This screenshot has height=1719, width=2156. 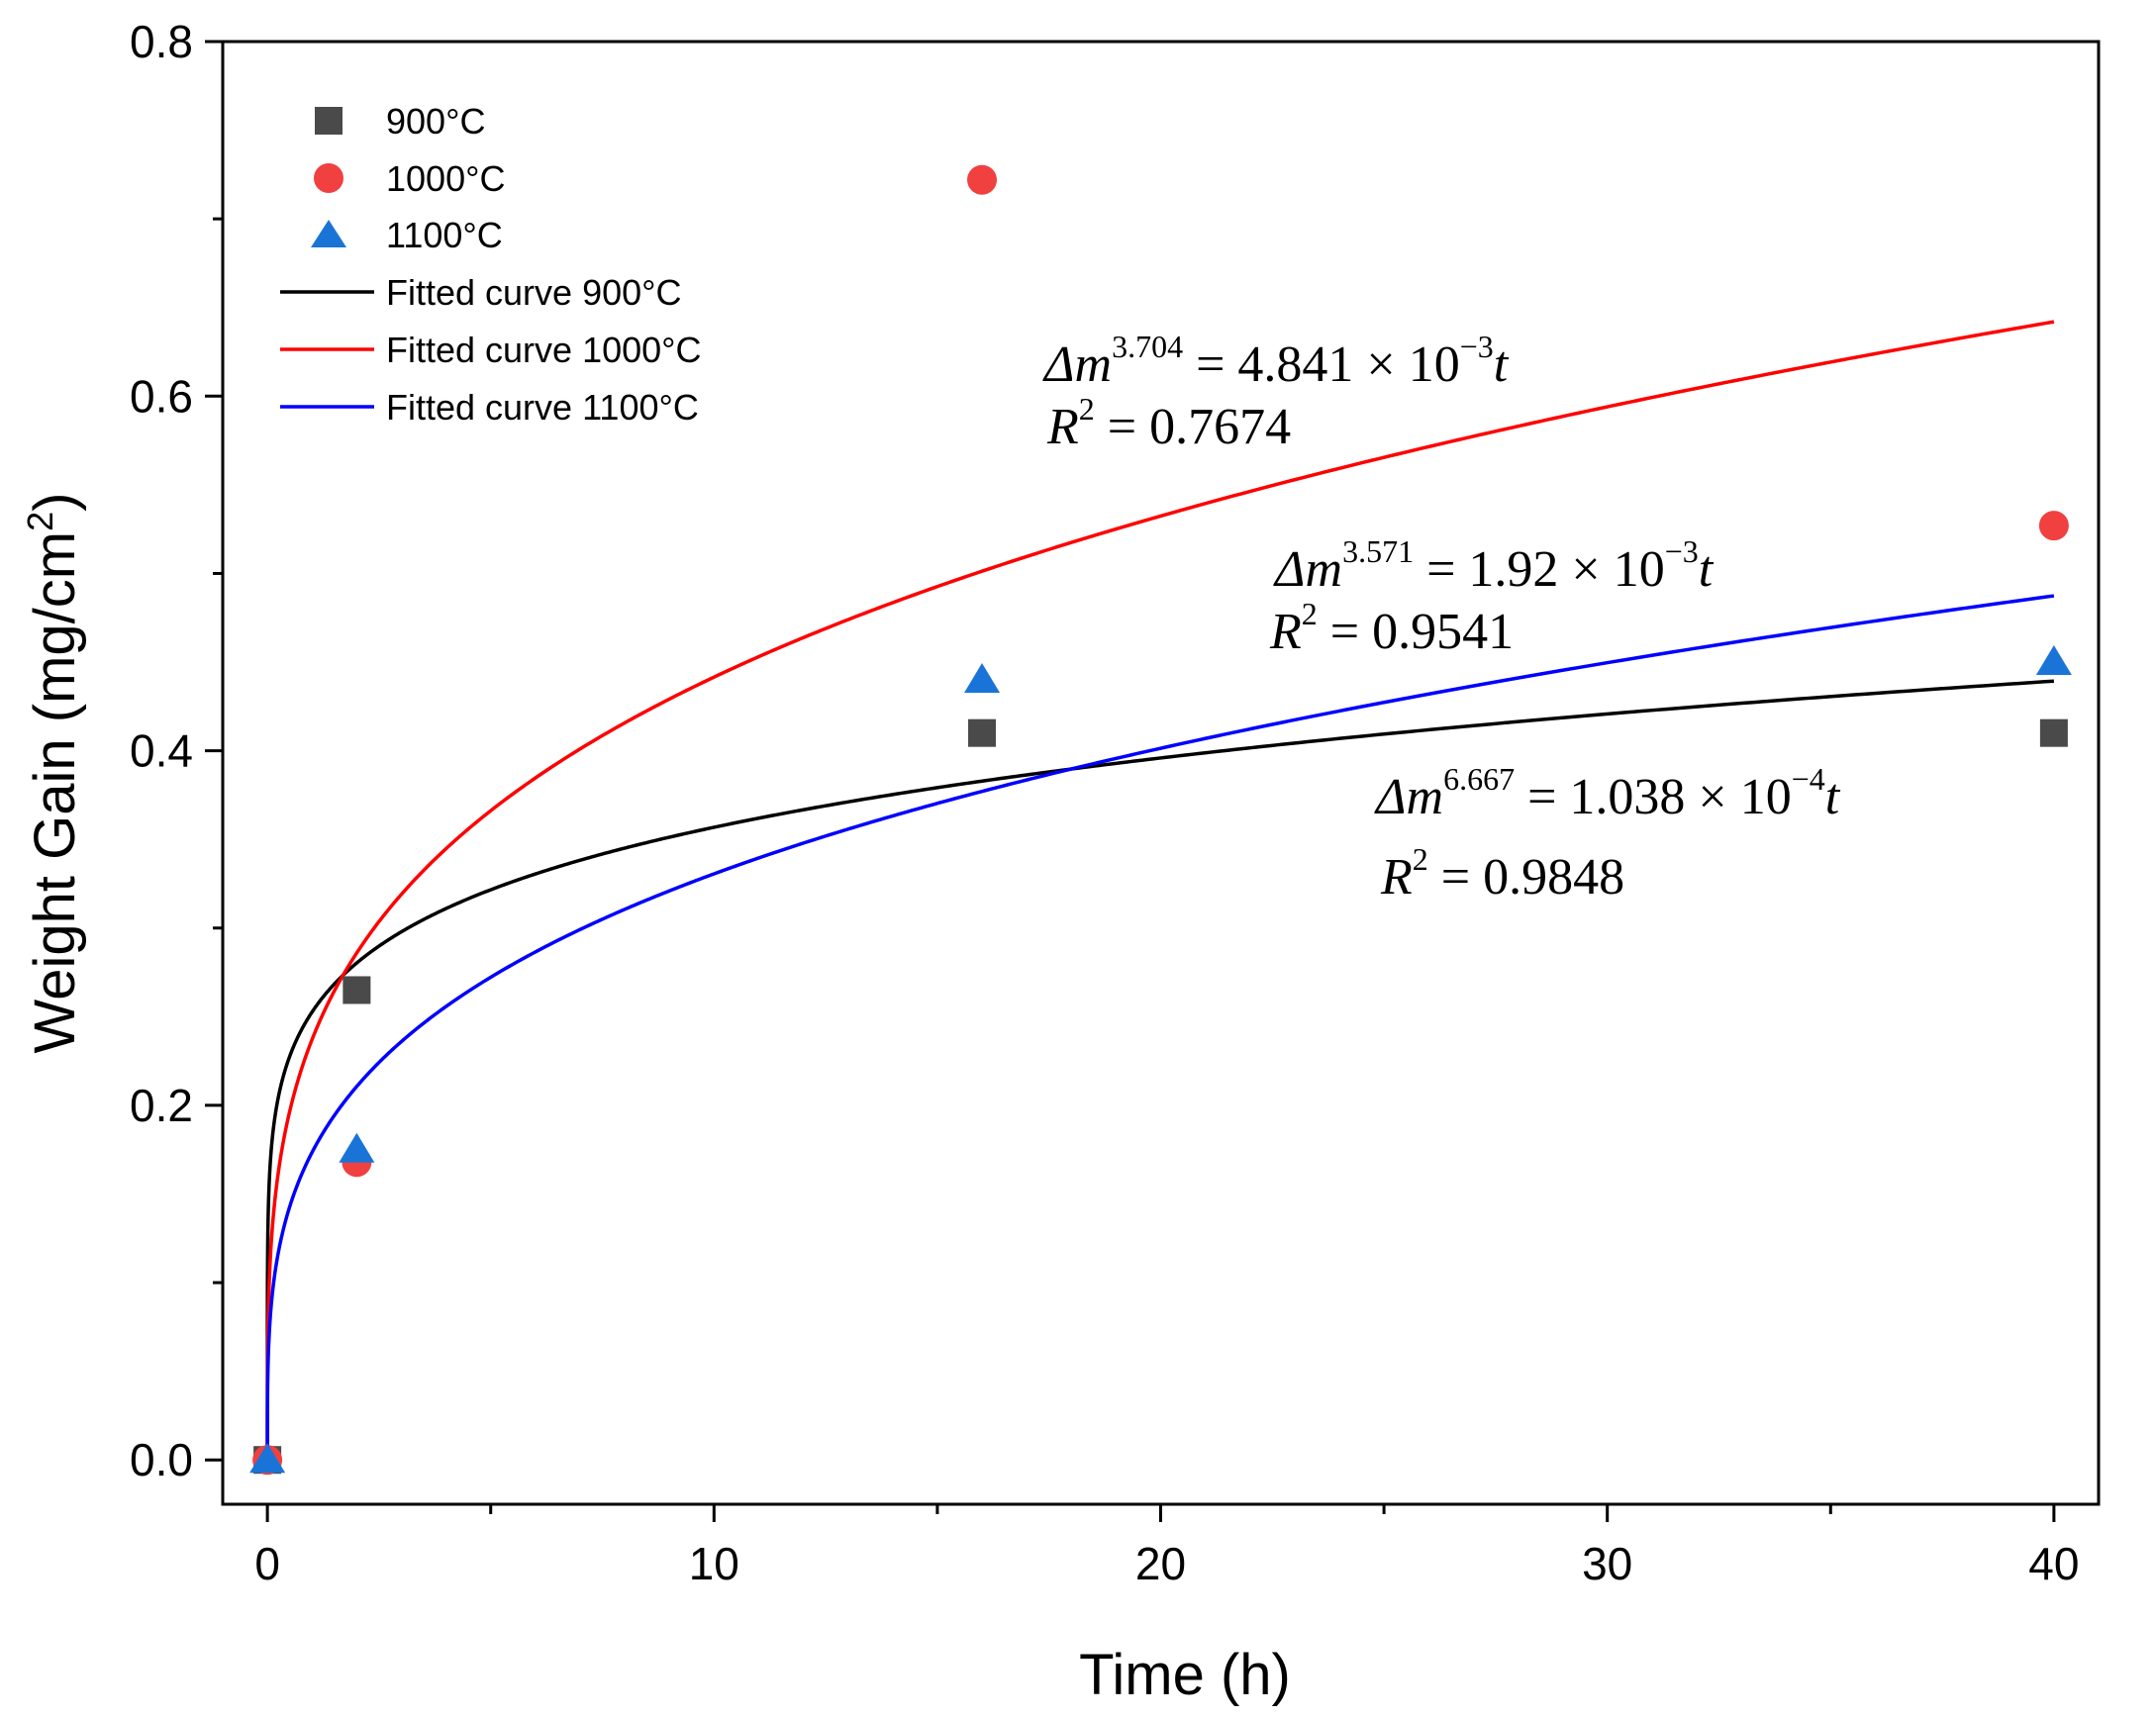 I want to click on equation-900-r2-value: = 0.9848, so click(x=1526, y=877).